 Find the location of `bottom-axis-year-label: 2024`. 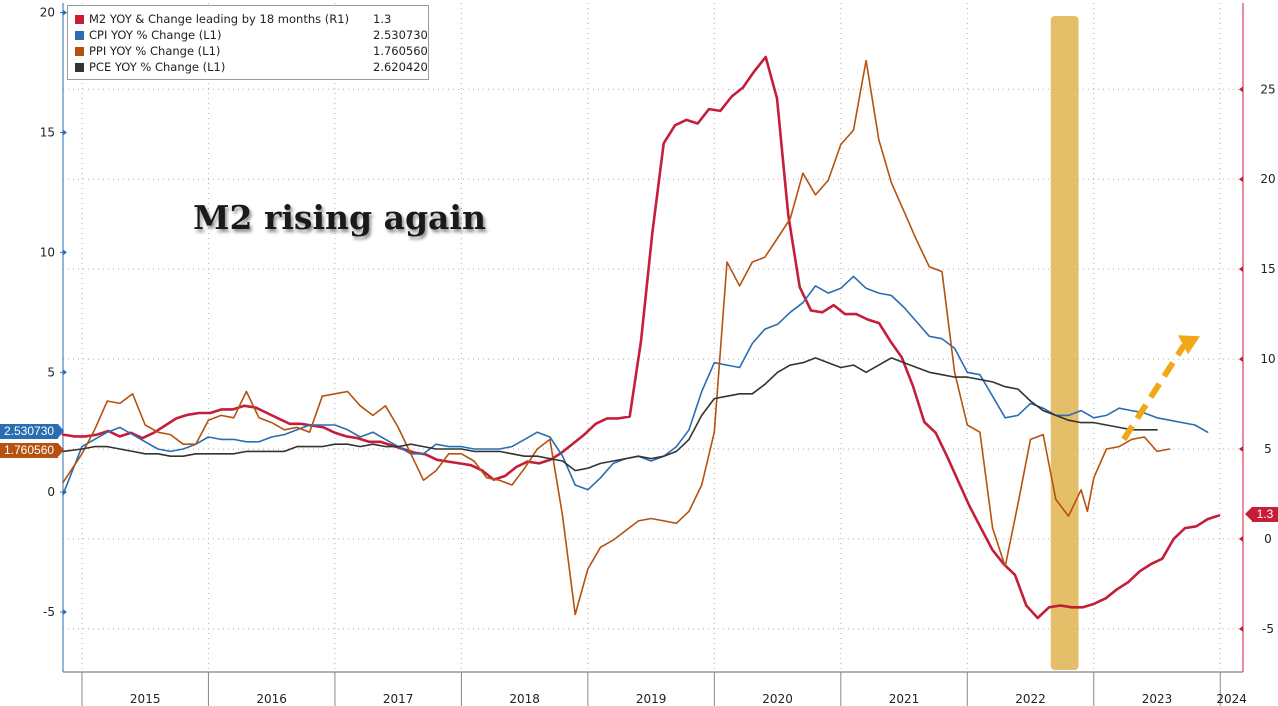

bottom-axis-year-label: 2024 is located at coordinates (1231, 699).